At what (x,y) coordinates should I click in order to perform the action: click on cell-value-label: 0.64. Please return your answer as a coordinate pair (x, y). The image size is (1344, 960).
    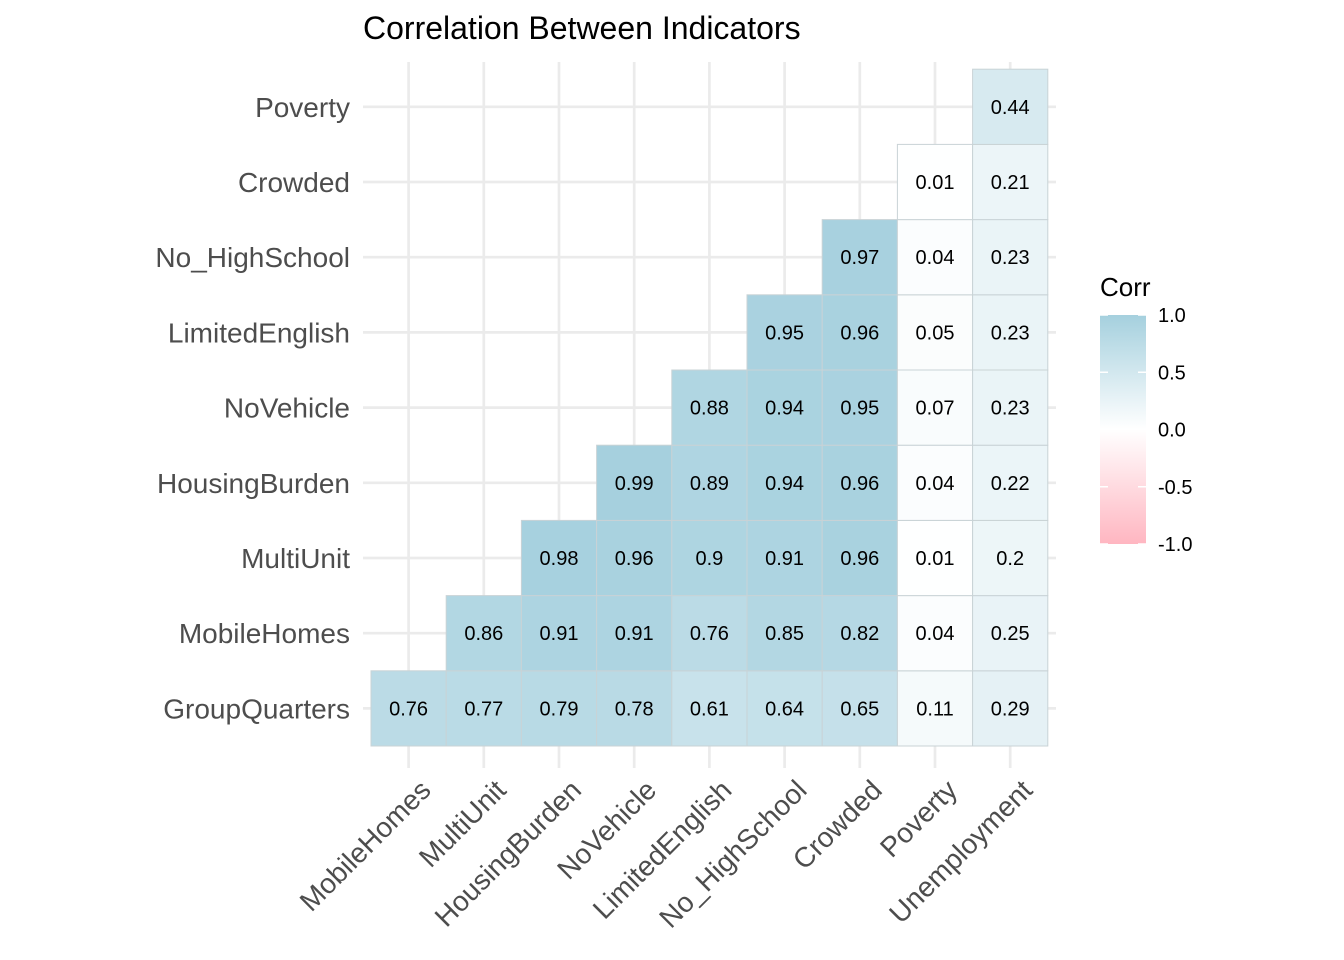
    Looking at the image, I should click on (784, 709).